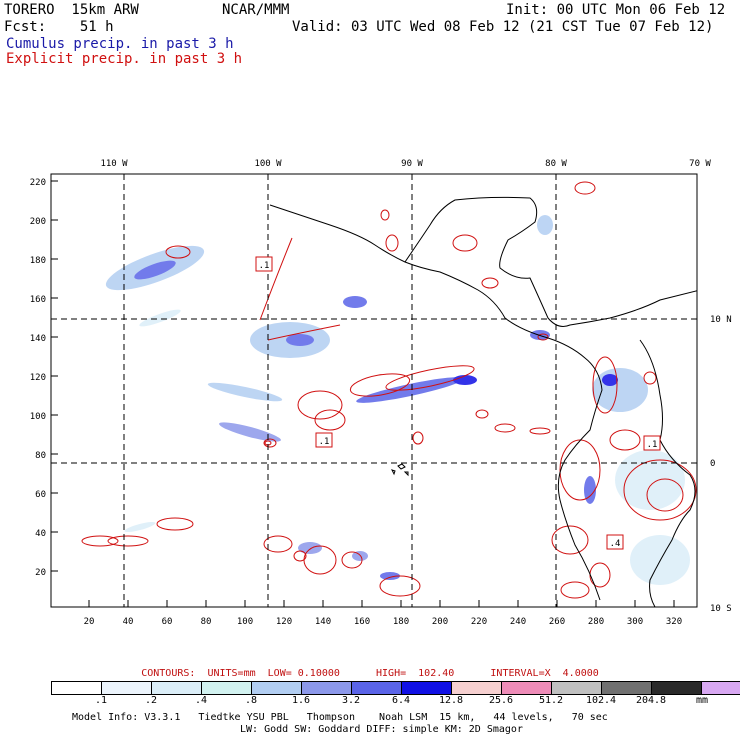 Image resolution: width=740 pixels, height=740 pixels. I want to click on colorbar-label: 6.4, so click(401, 700).